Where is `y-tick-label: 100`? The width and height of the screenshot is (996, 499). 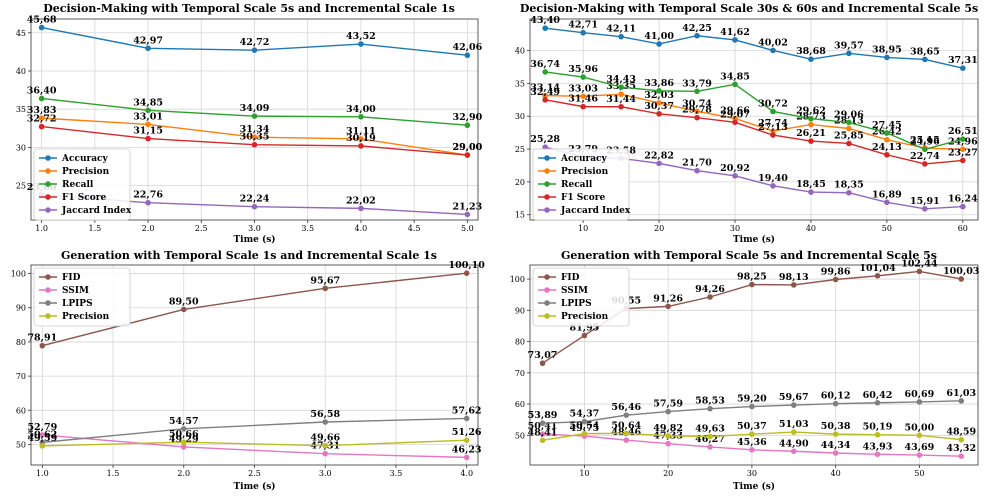
y-tick-label: 100 is located at coordinates (18, 274).